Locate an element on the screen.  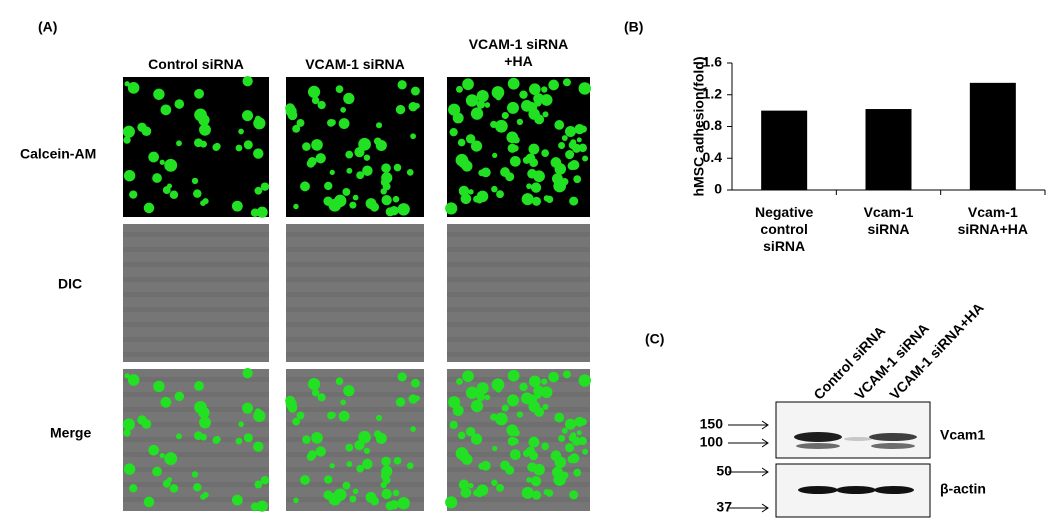
x-tick-label: Negative control siRNA is located at coordinates (784, 229).